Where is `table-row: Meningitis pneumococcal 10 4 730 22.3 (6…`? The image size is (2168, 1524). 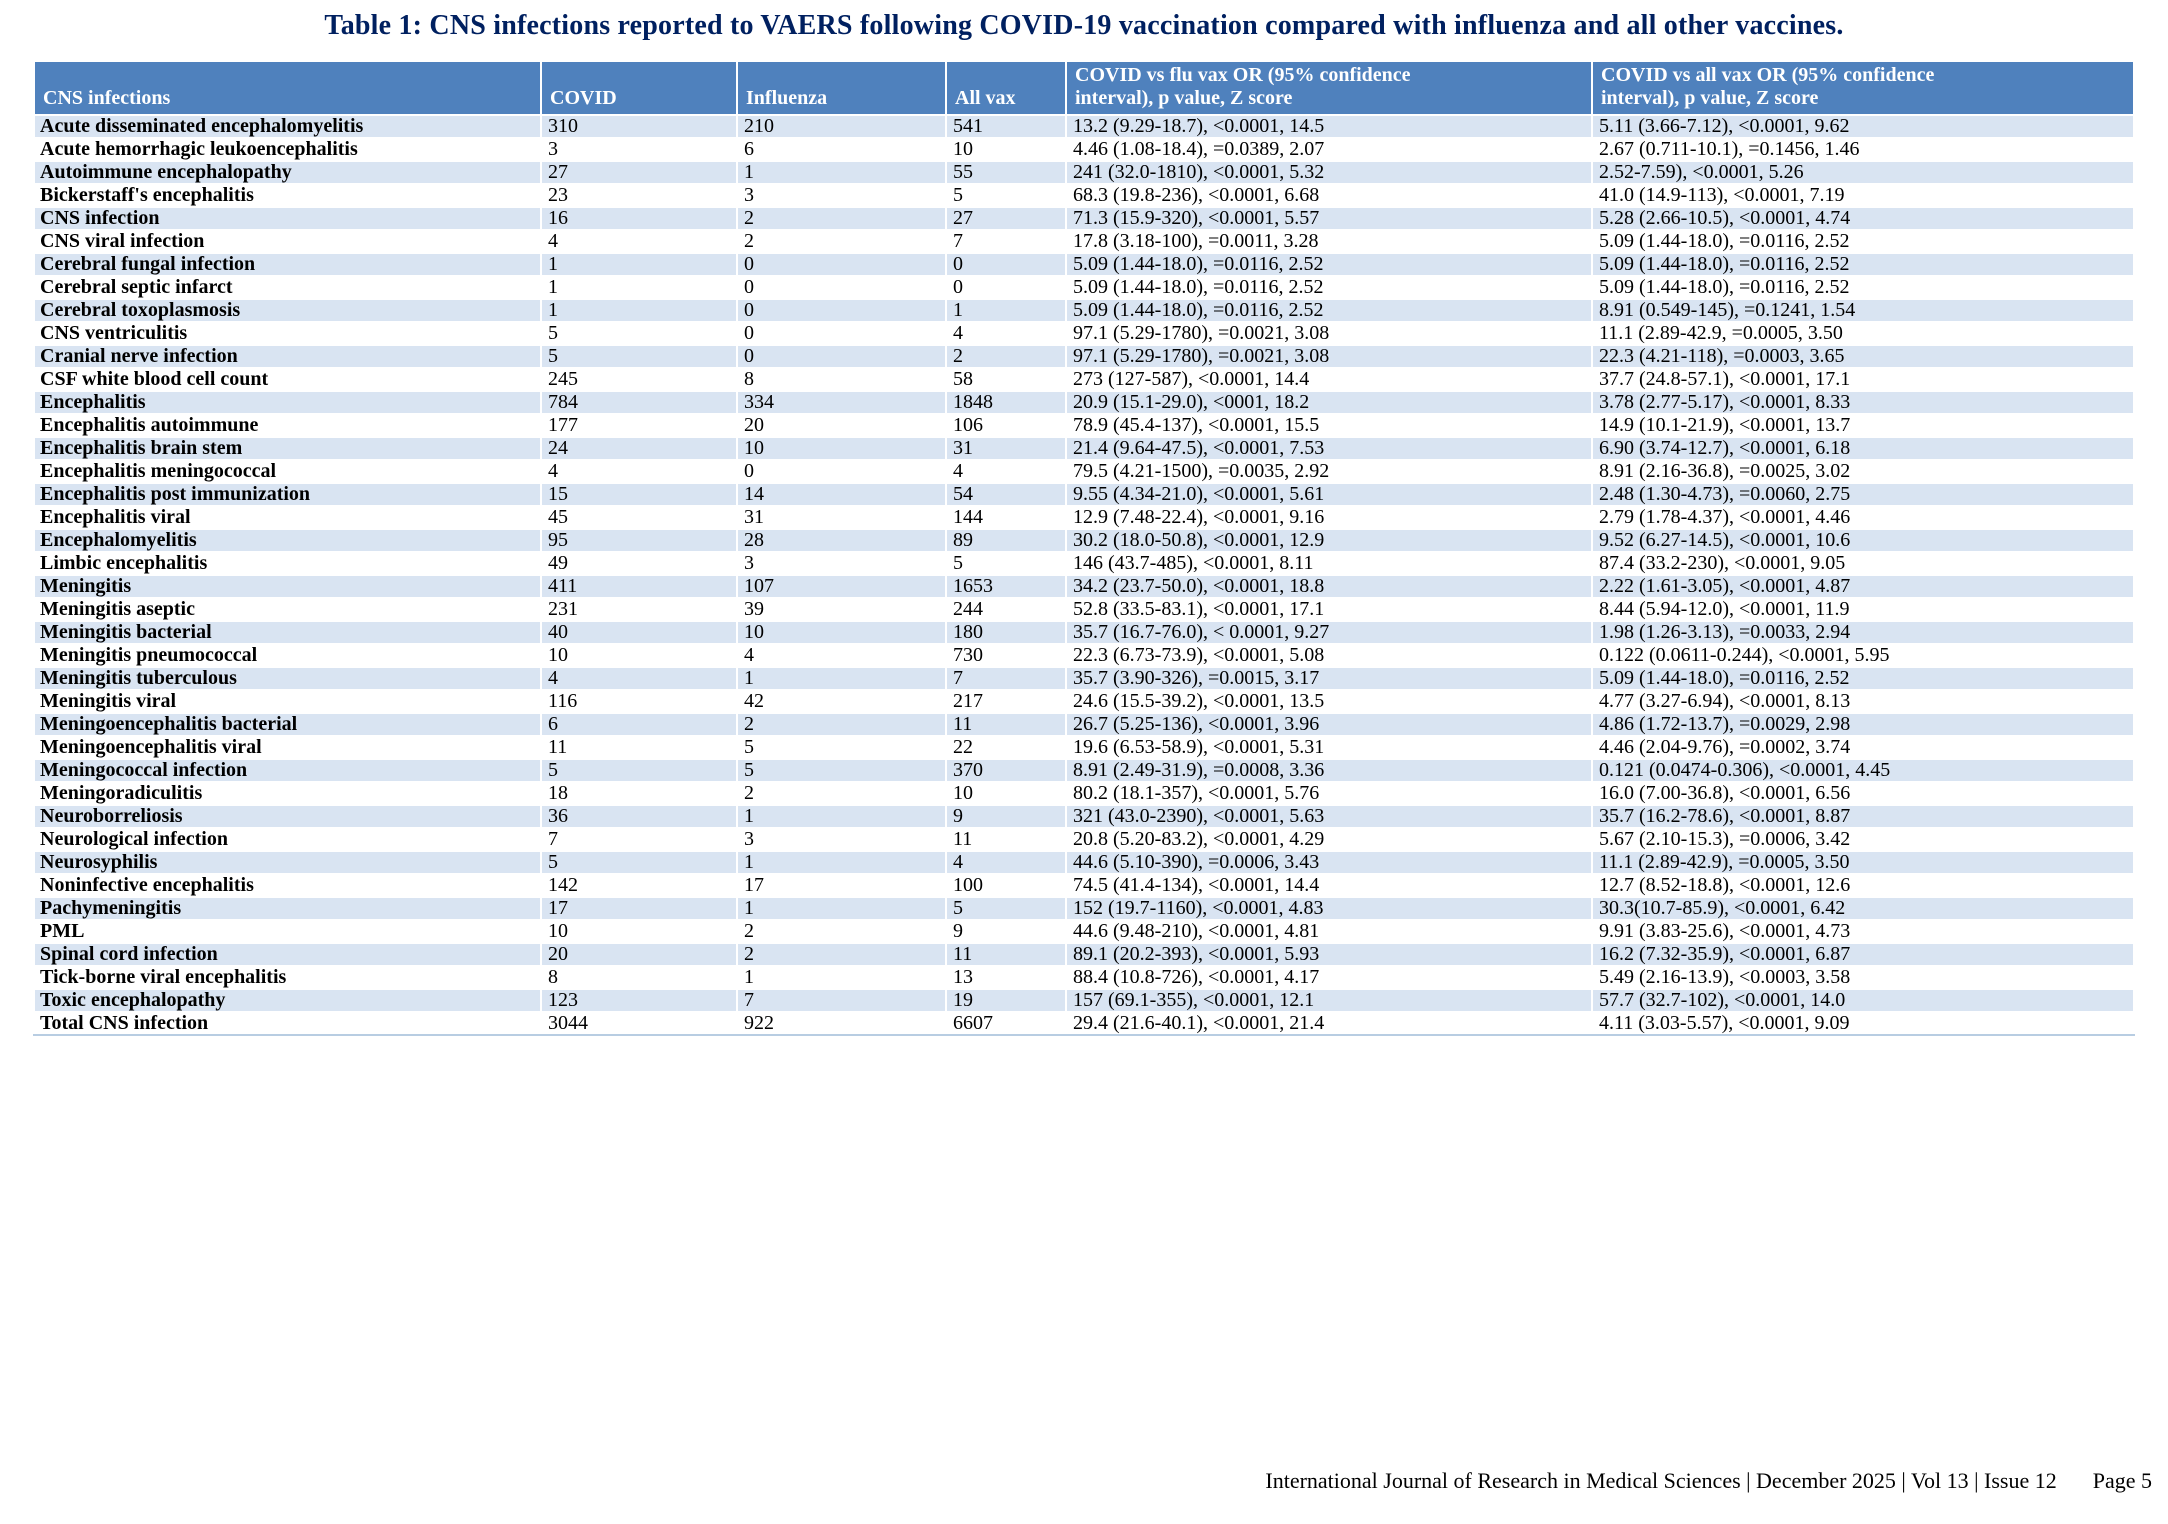 table-row: Meningitis pneumococcal 10 4 730 22.3 (6… is located at coordinates (1084, 655).